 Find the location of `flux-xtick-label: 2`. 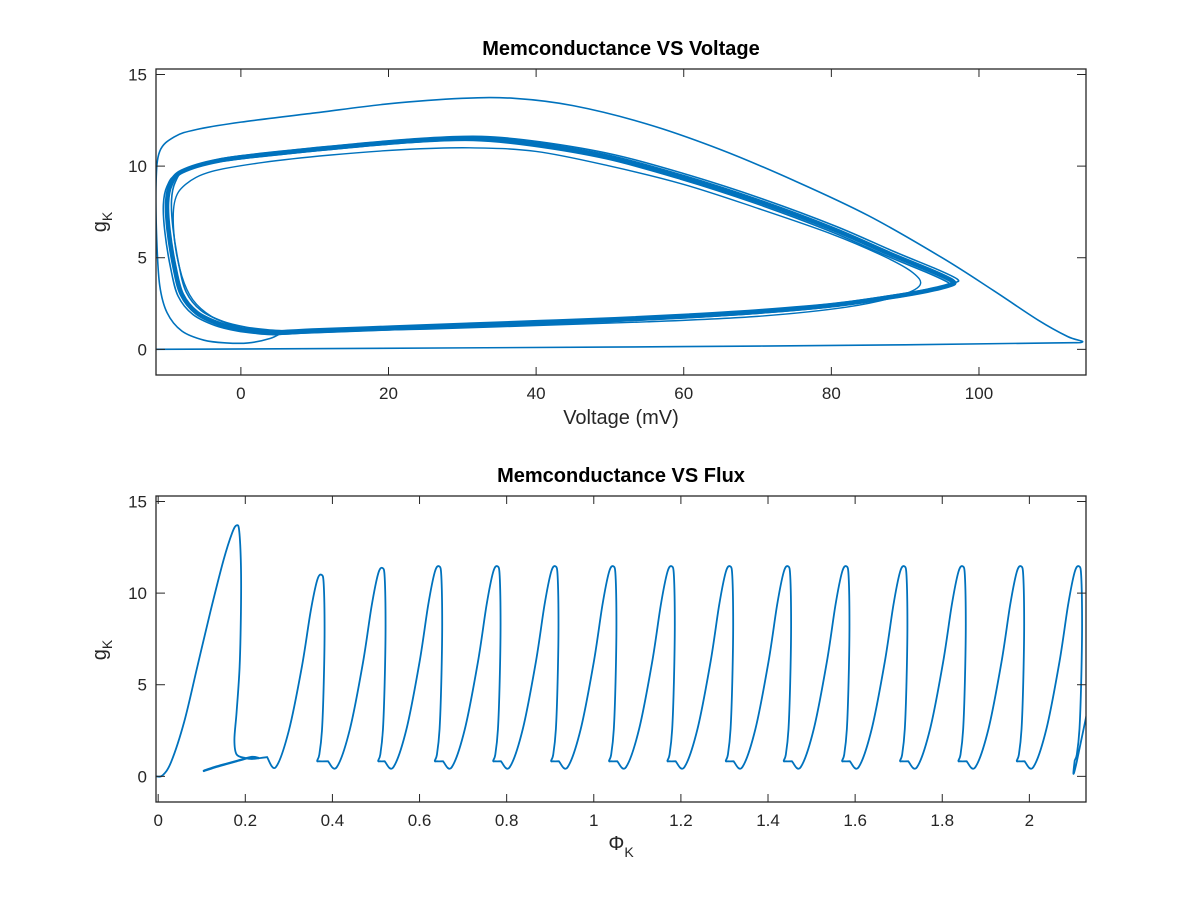

flux-xtick-label: 2 is located at coordinates (1029, 820).